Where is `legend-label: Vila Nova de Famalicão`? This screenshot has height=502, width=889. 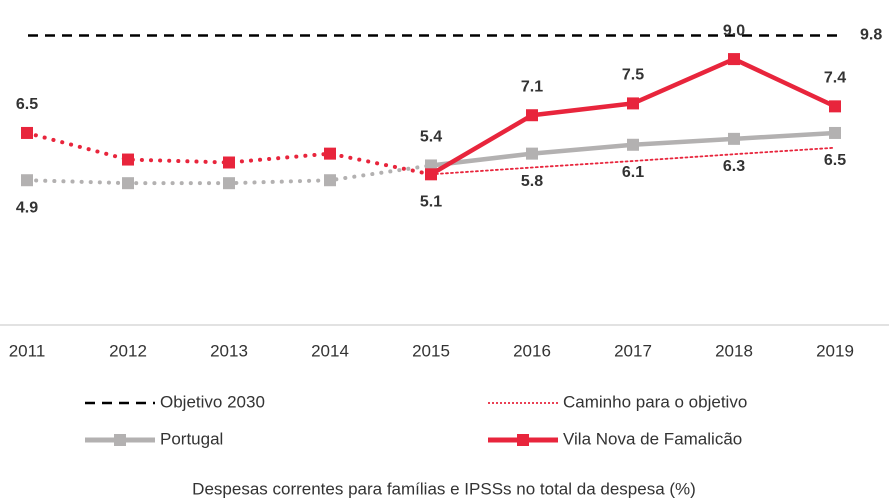
legend-label: Vila Nova de Famalicão is located at coordinates (652, 438).